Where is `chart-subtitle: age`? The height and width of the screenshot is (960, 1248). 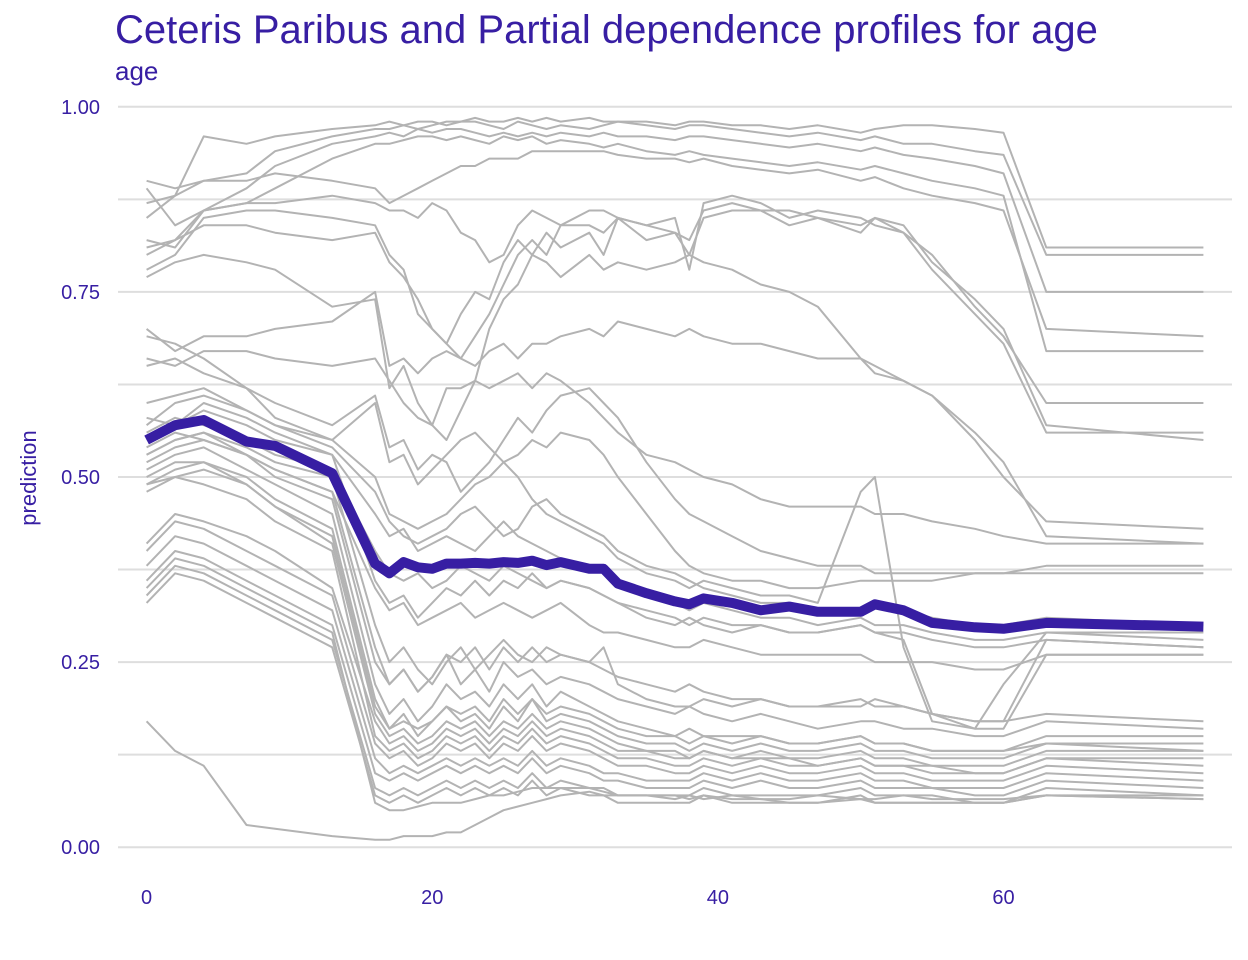 chart-subtitle: age is located at coordinates (137, 71).